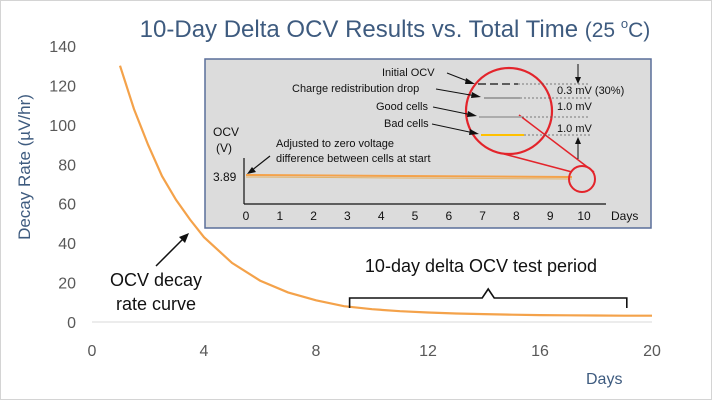 Image resolution: width=712 pixels, height=405 pixels. What do you see at coordinates (224, 148) in the screenshot?
I see `inset-ylabel-line2: (V)` at bounding box center [224, 148].